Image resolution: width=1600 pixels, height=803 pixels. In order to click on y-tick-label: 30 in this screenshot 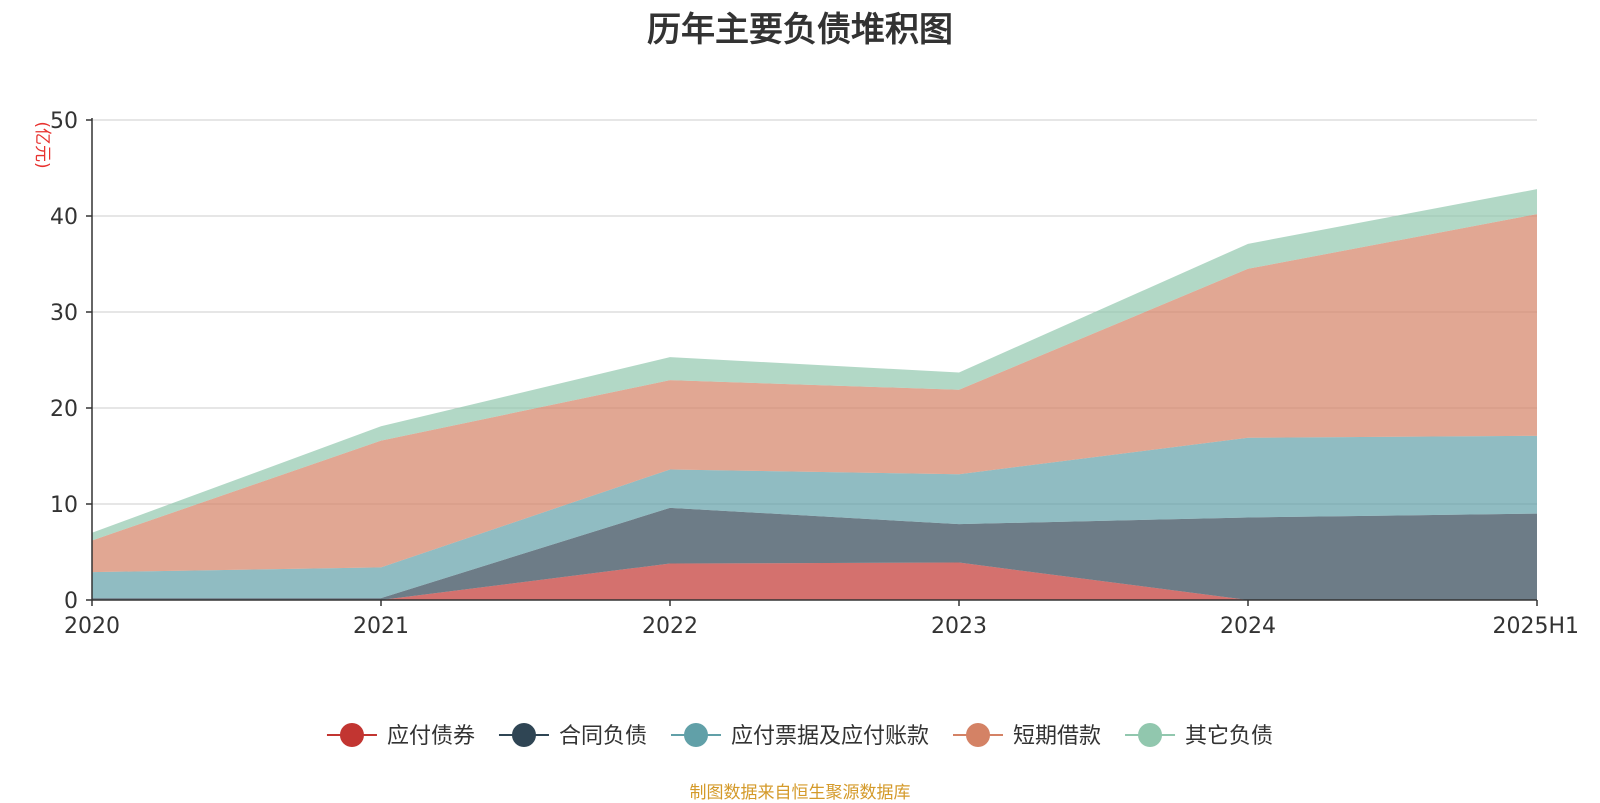, I will do `click(64, 313)`.